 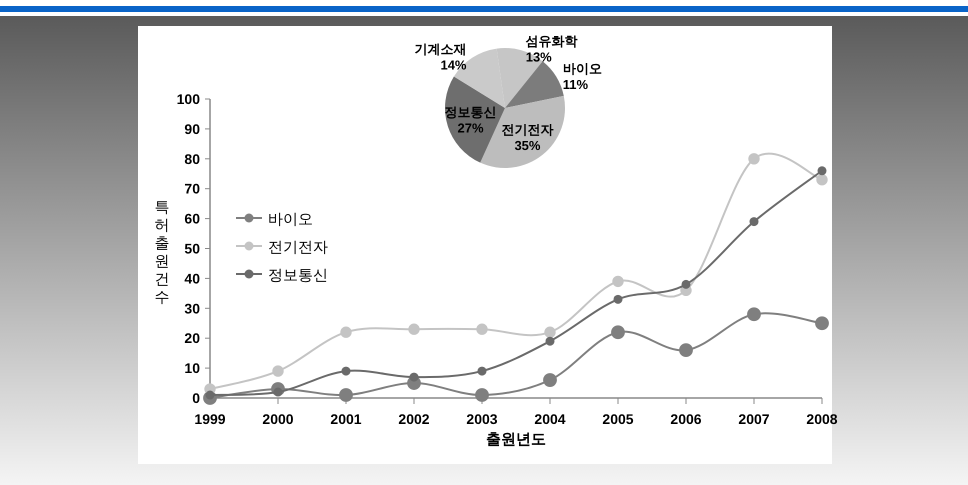 What do you see at coordinates (162, 252) in the screenshot?
I see `y-axis-title: 특허출원건수` at bounding box center [162, 252].